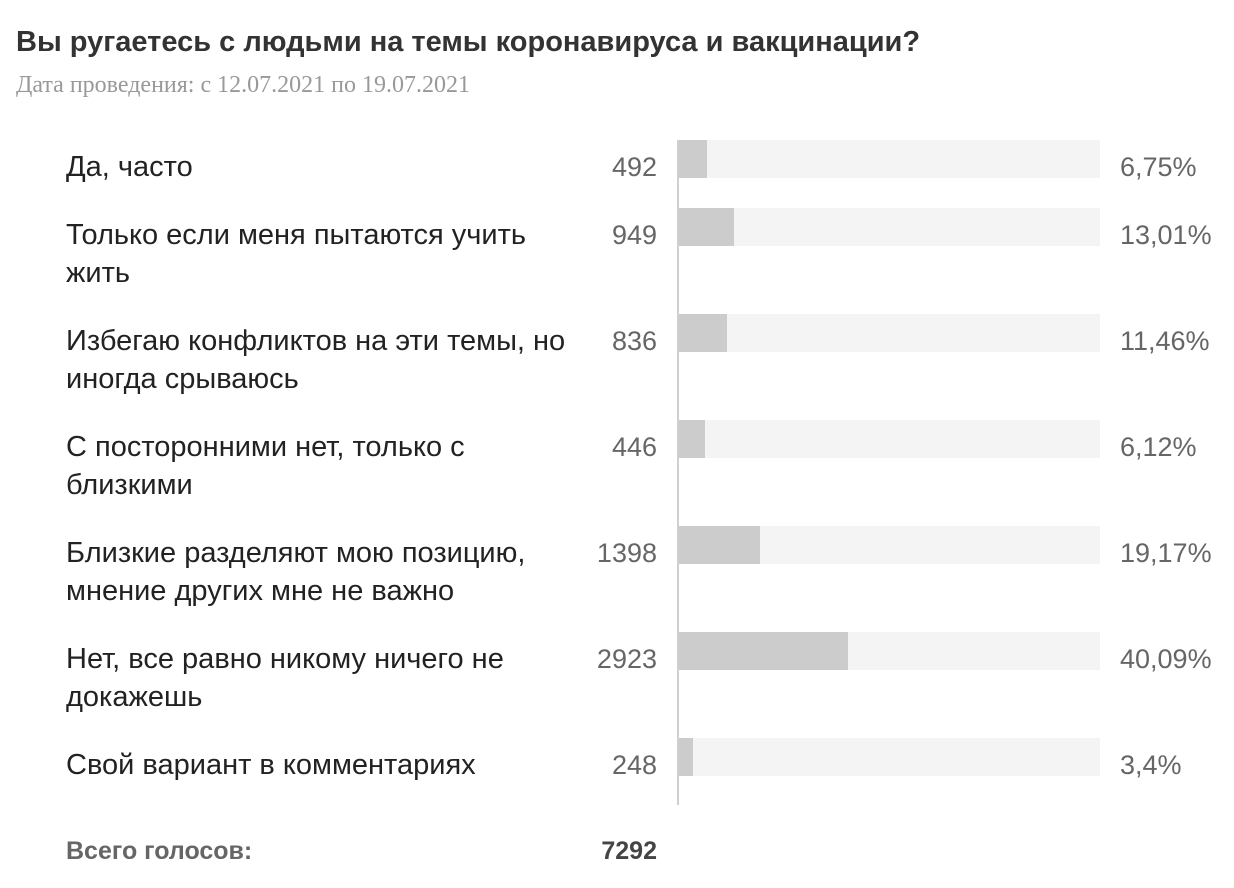 The image size is (1234, 888). Describe the element at coordinates (634, 167) in the screenshot. I see `vote-count: 492` at that location.